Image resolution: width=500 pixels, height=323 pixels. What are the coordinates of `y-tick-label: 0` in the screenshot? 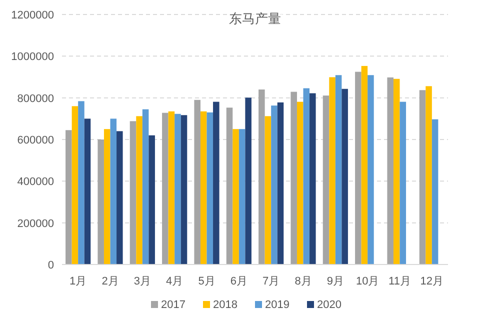 It's located at (51, 266).